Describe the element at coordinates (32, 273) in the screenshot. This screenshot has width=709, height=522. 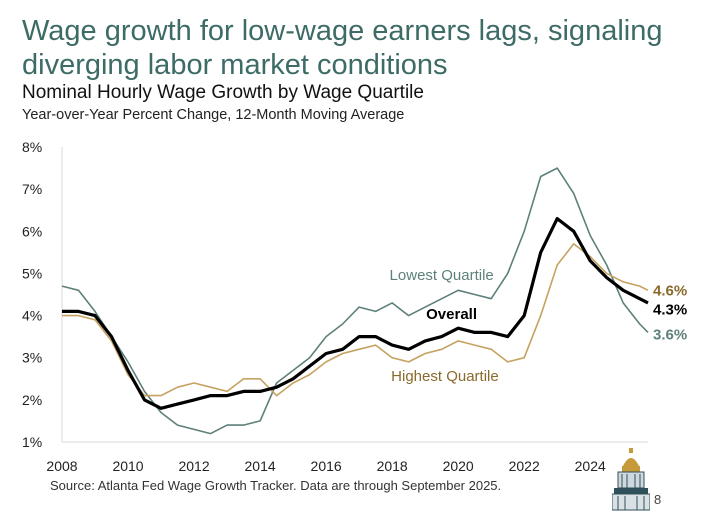
I see `y-tick-label: 5%` at that location.